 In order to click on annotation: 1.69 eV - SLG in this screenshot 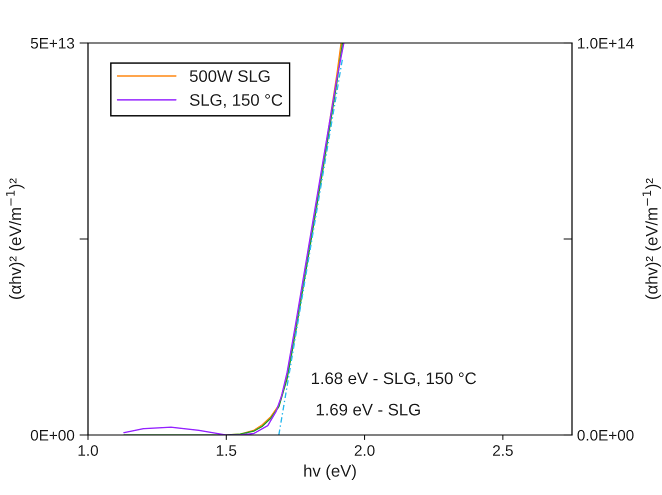, I will do `click(368, 410)`.